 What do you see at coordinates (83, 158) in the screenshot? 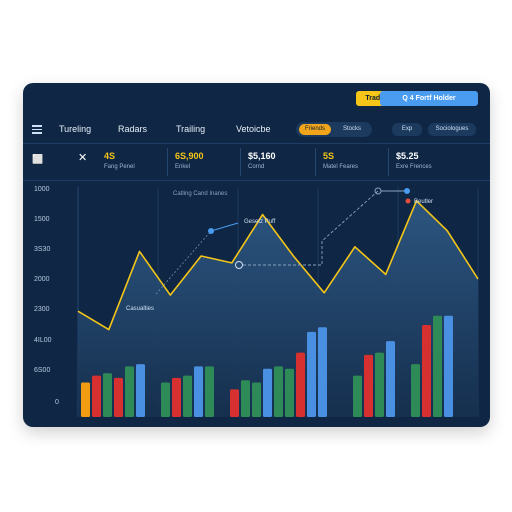
I see `close-icon: ✕` at bounding box center [83, 158].